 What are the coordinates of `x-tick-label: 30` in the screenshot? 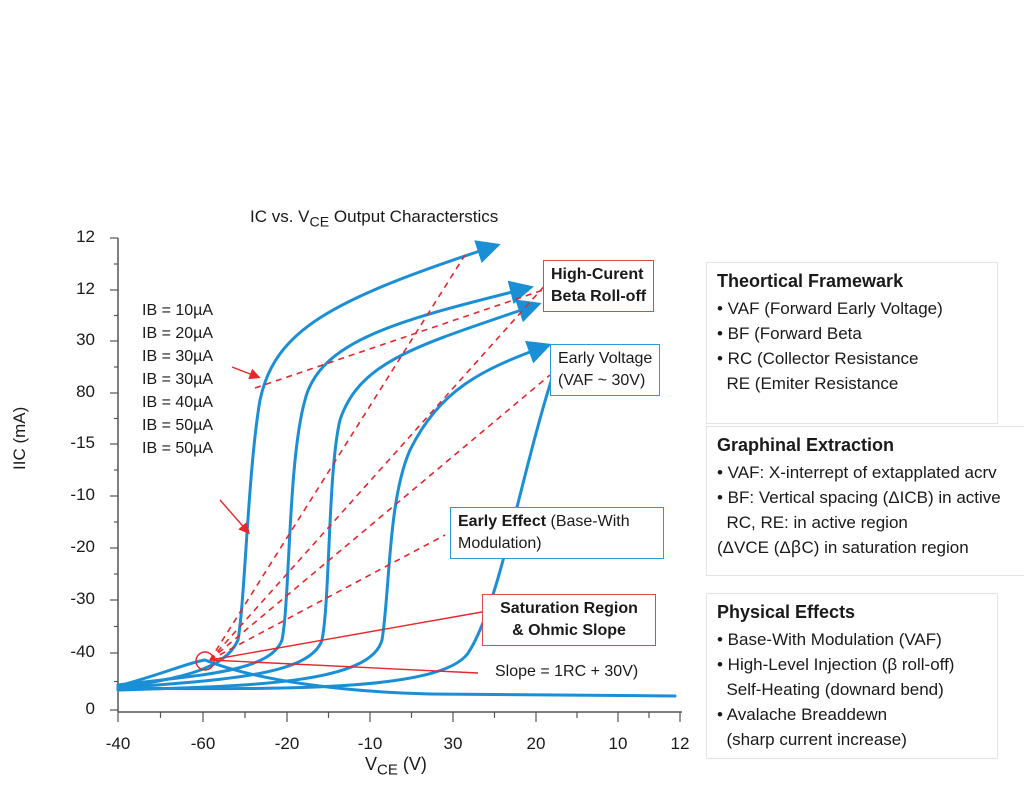 It's located at (453, 743).